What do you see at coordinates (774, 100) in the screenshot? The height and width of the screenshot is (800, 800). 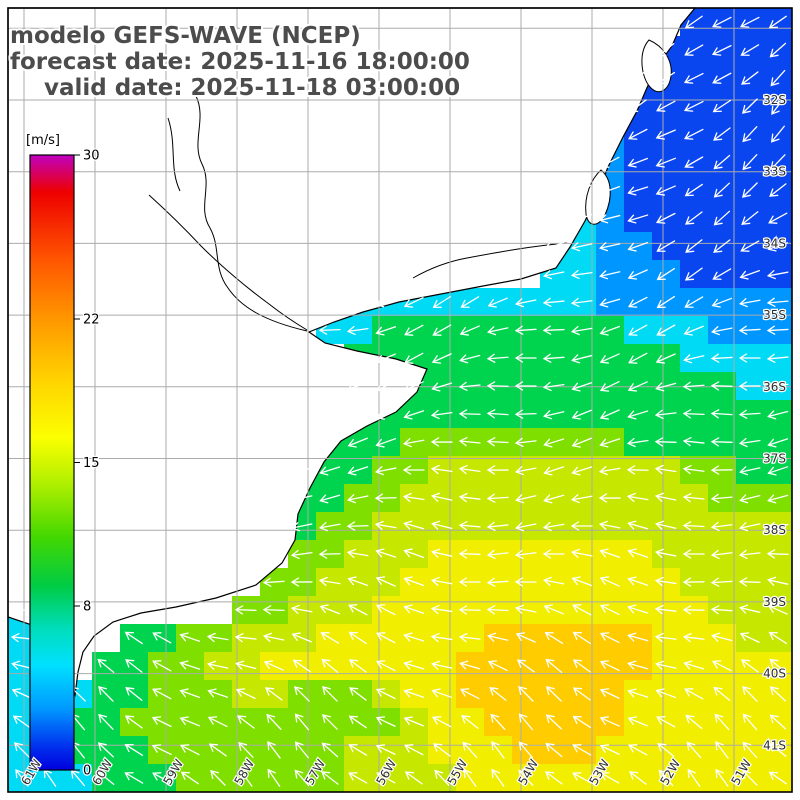 I see `svg-text: 32S` at bounding box center [774, 100].